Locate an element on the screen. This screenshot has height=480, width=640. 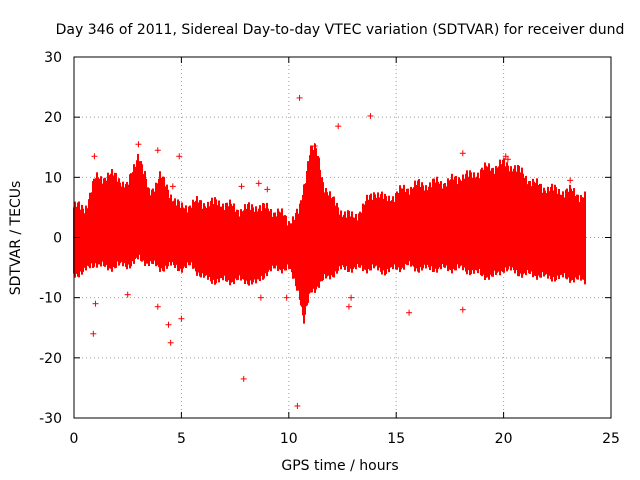
y-tick-label: 30 is located at coordinates (53, 58).